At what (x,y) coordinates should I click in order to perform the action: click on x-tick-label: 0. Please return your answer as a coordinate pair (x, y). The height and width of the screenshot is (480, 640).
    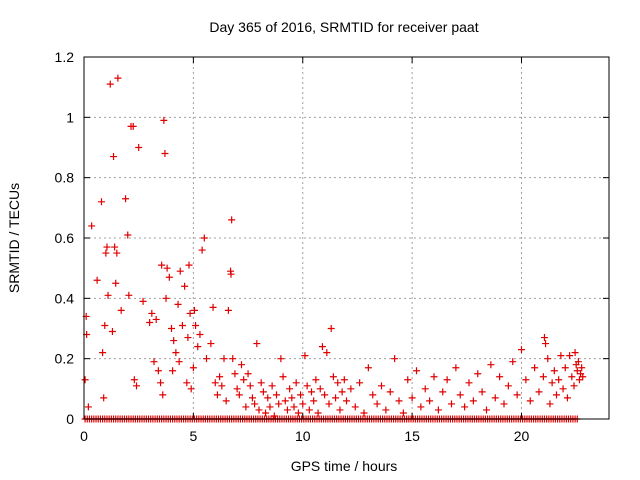
    Looking at the image, I should click on (84, 436).